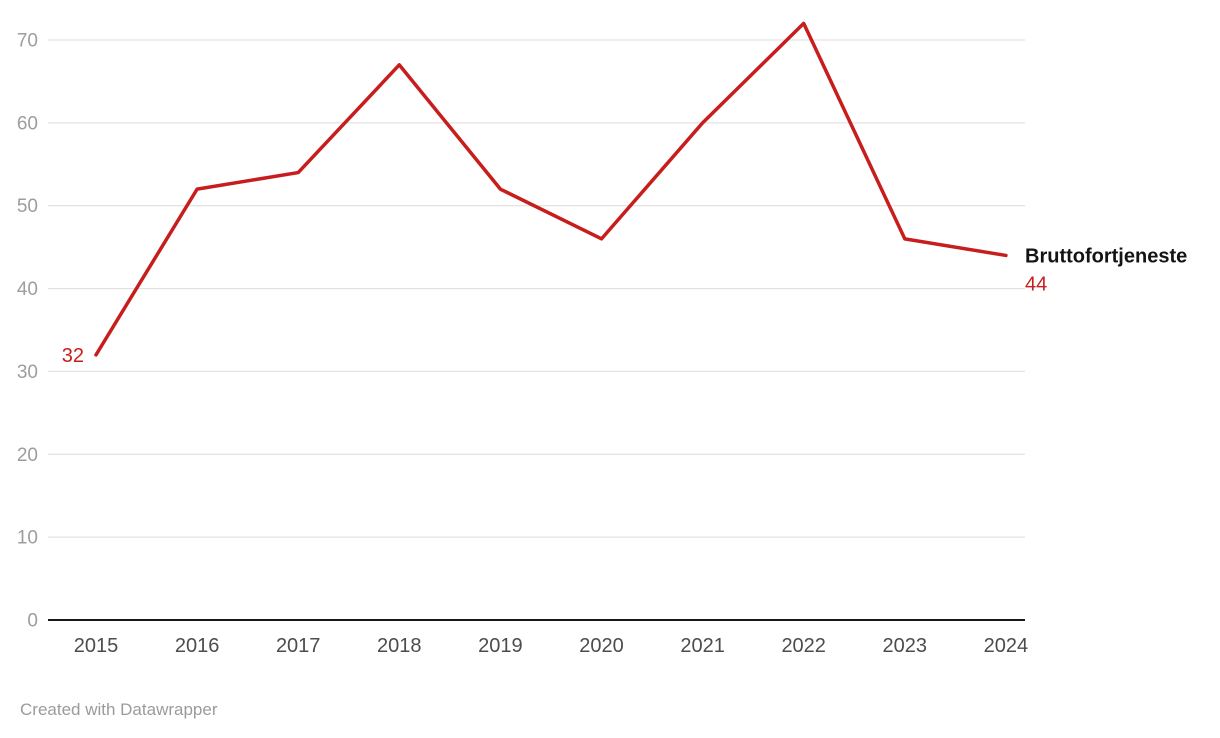 This screenshot has height=738, width=1220. What do you see at coordinates (1006, 646) in the screenshot?
I see `x-tick-label: 2024` at bounding box center [1006, 646].